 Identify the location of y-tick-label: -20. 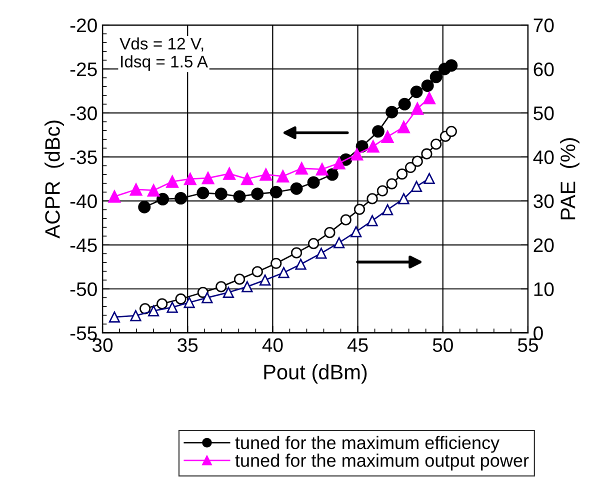
(83, 25).